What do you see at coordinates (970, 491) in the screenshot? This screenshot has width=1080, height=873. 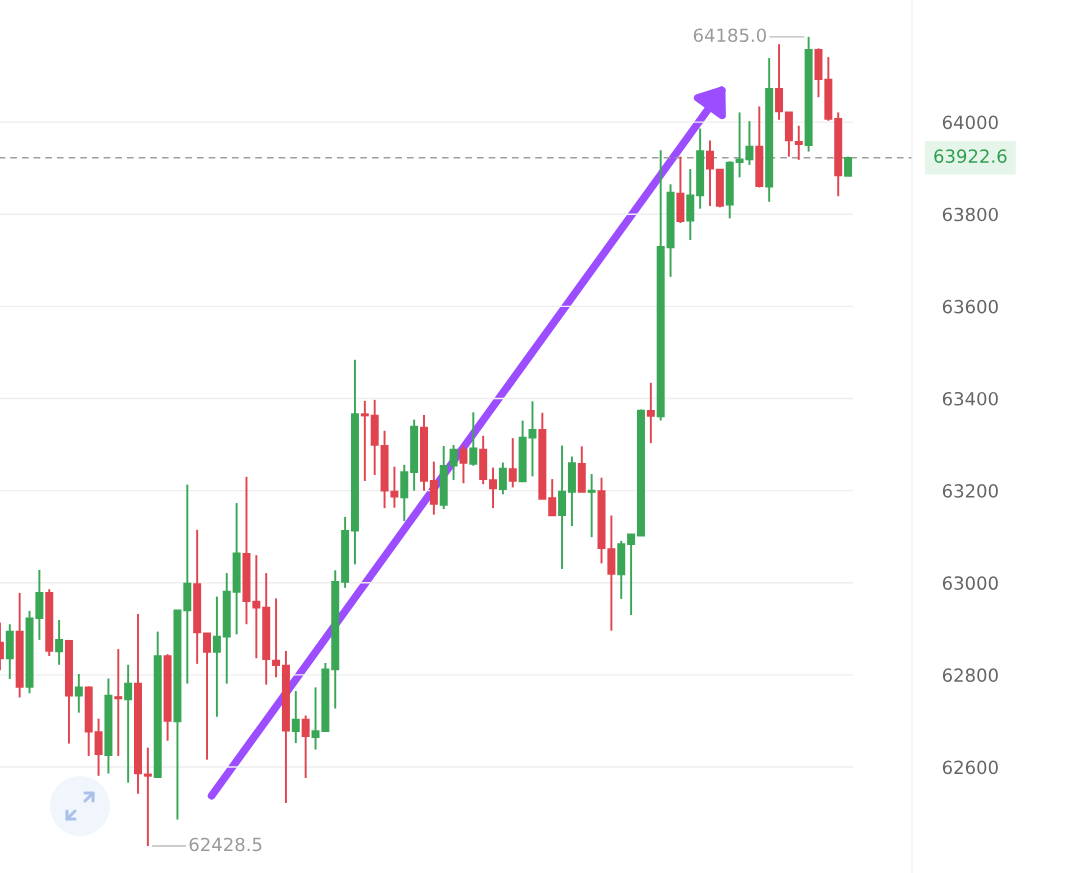 I see `y-tick-label: 63200` at bounding box center [970, 491].